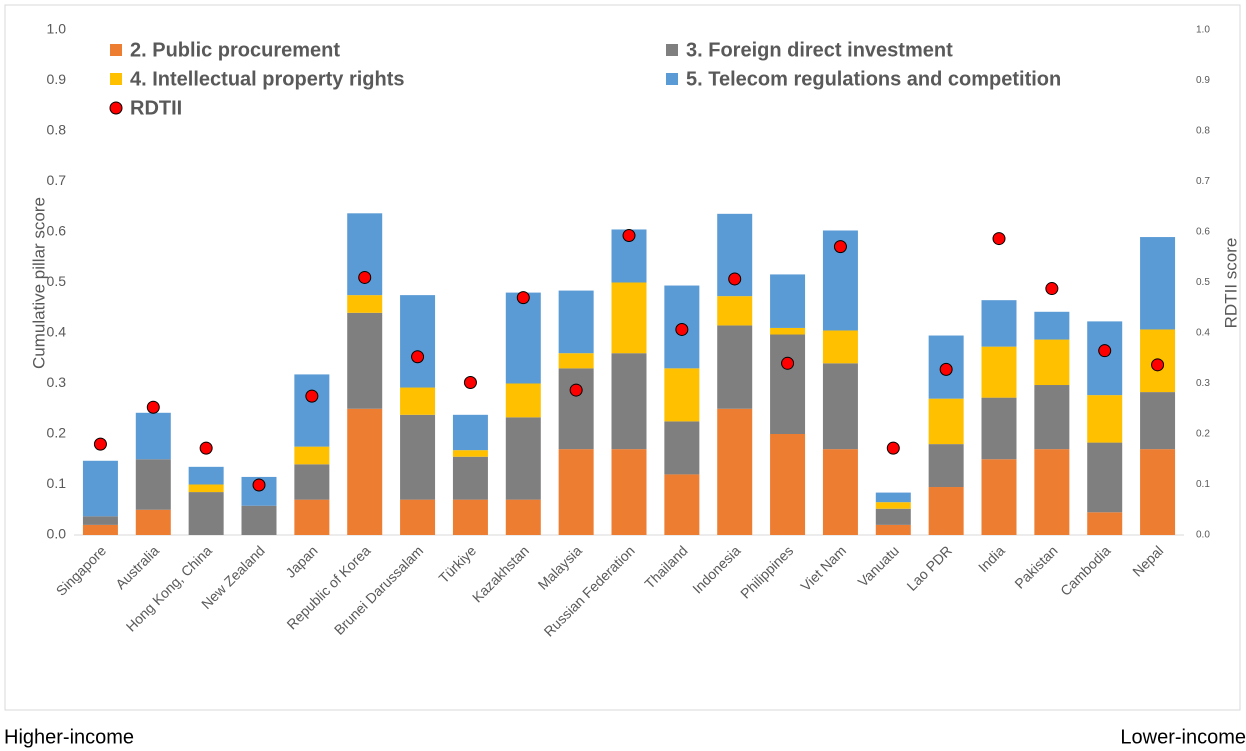 This screenshot has height=751, width=1246. What do you see at coordinates (57, 332) in the screenshot?
I see `y-tick-label: 0.4` at bounding box center [57, 332].